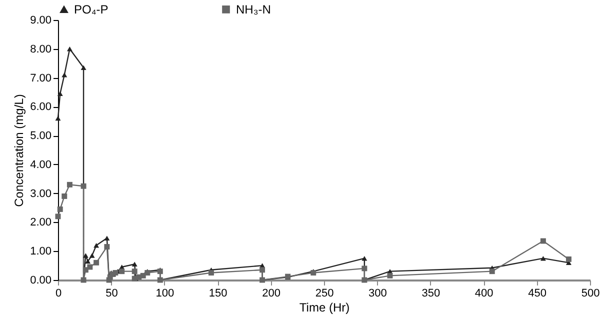 The height and width of the screenshot is (329, 605). I want to click on y-tick-label: 8.00, so click(41, 49).